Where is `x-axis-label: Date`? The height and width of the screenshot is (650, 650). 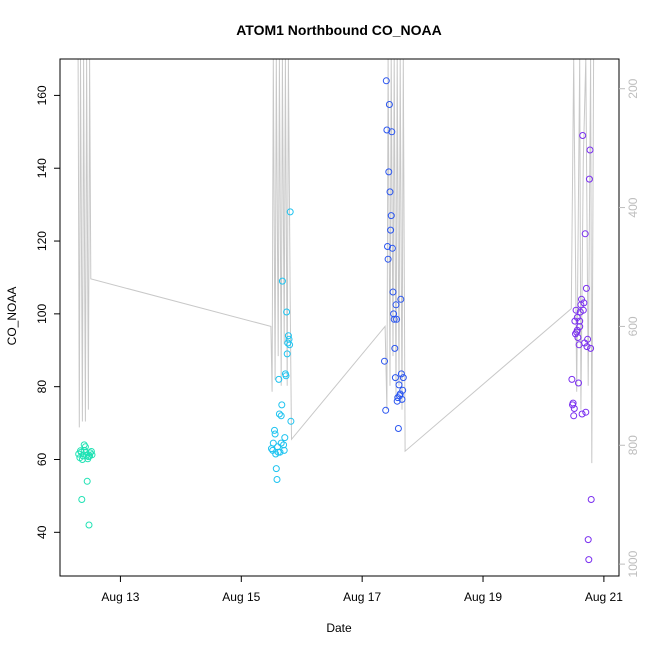
x-axis-label: Date is located at coordinates (339, 628).